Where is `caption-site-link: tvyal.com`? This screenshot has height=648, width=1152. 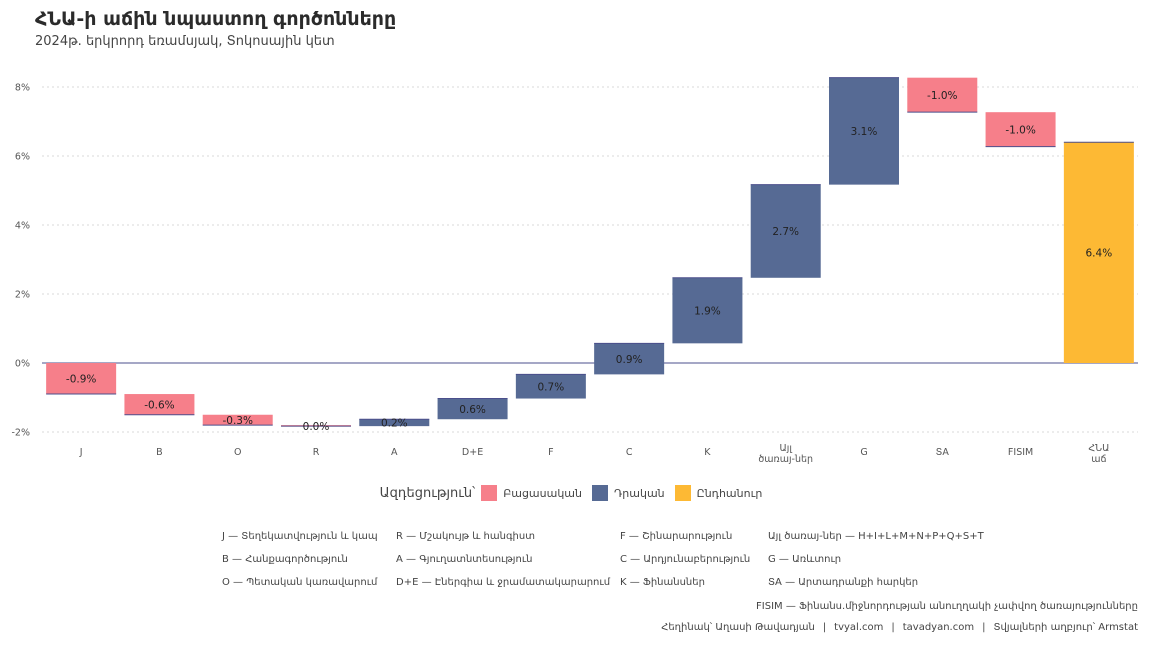
caption-site-link: tvyal.com is located at coordinates (859, 627).